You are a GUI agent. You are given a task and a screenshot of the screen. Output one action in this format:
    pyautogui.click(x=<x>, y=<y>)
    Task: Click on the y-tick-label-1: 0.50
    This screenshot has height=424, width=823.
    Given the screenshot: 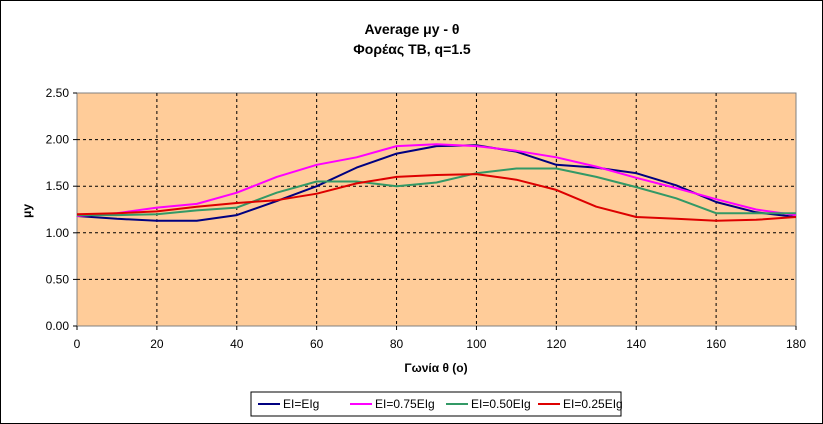 What is the action you would take?
    pyautogui.click(x=58, y=279)
    